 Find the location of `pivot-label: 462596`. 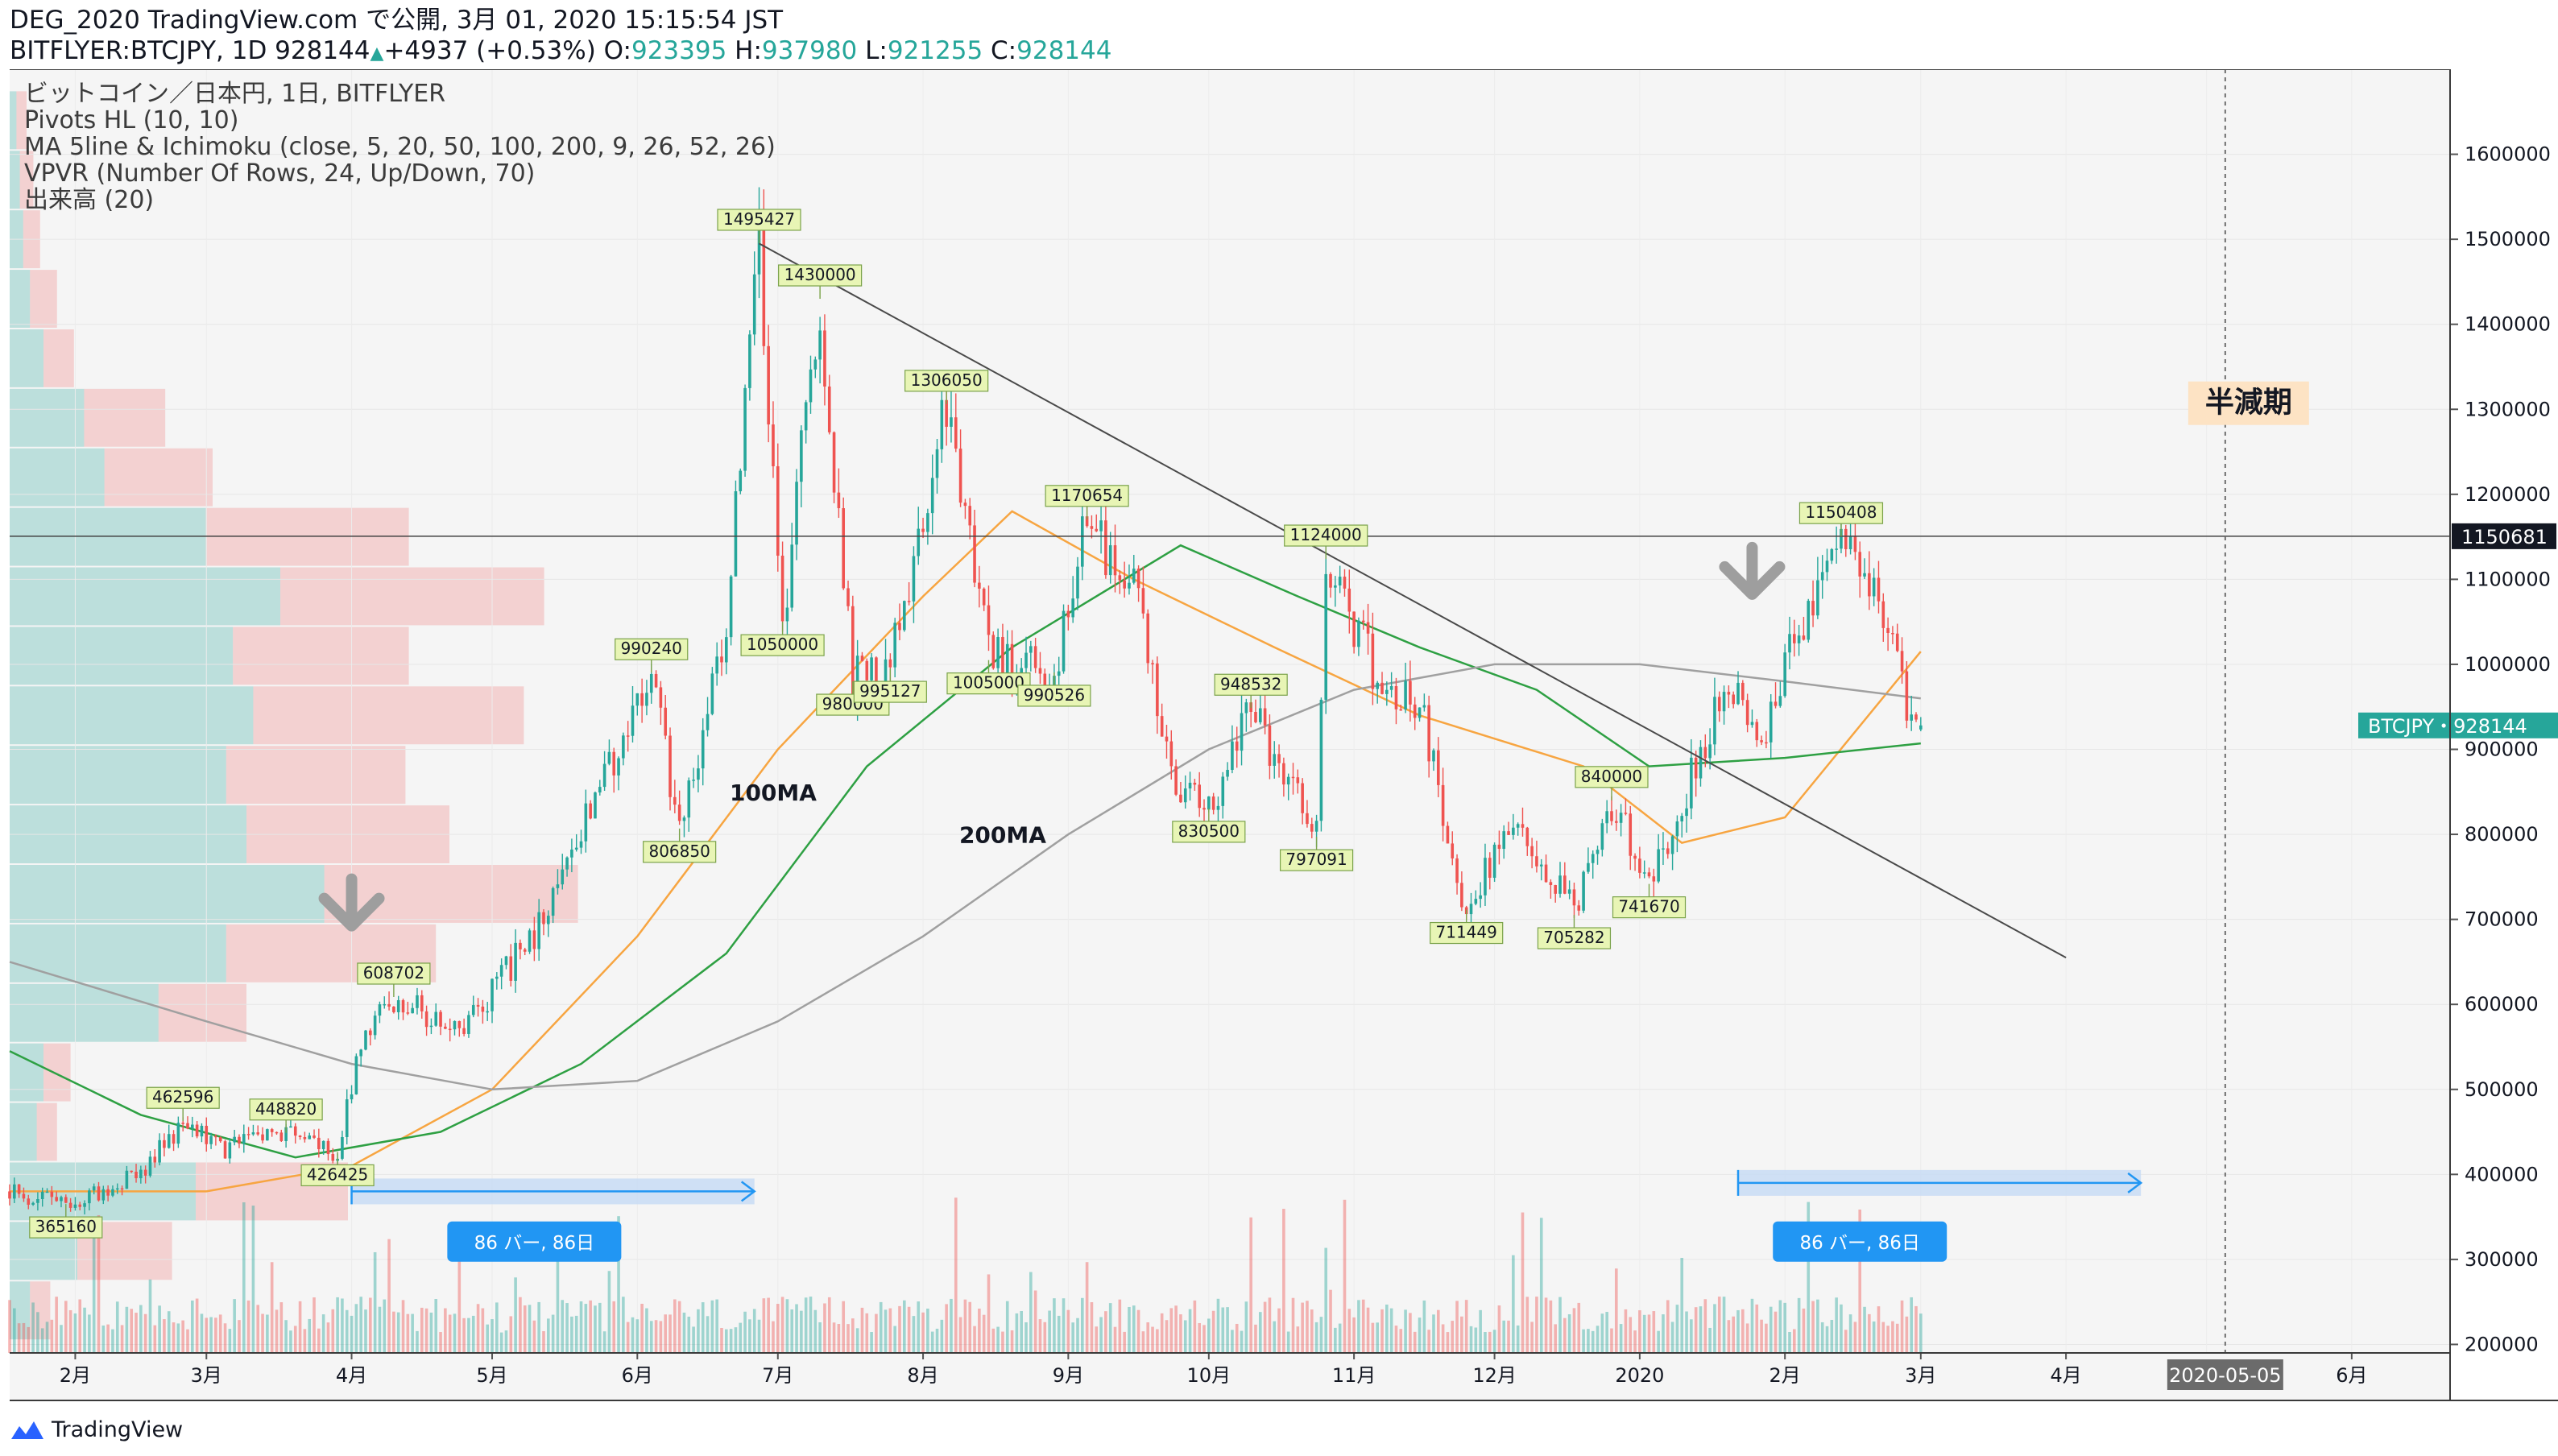

pivot-label: 462596 is located at coordinates (182, 1096).